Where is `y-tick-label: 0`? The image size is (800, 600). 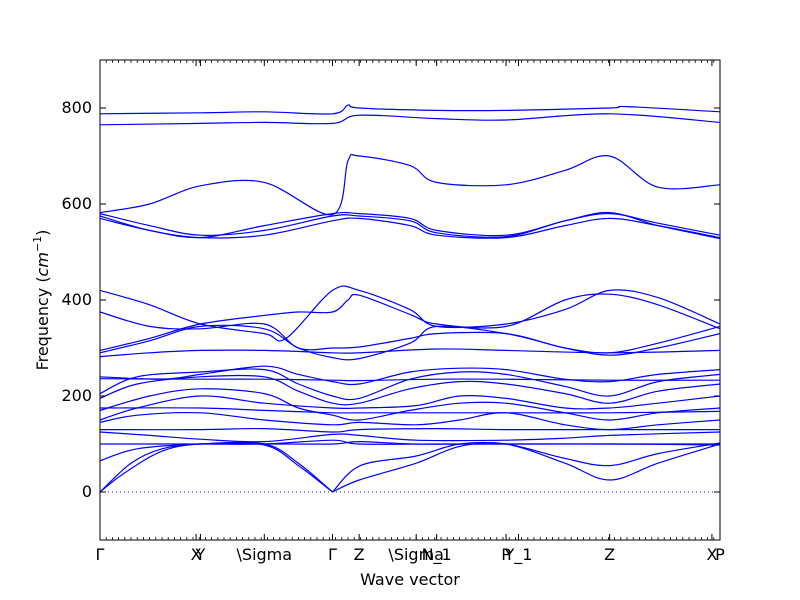
y-tick-label: 0 is located at coordinates (87, 491).